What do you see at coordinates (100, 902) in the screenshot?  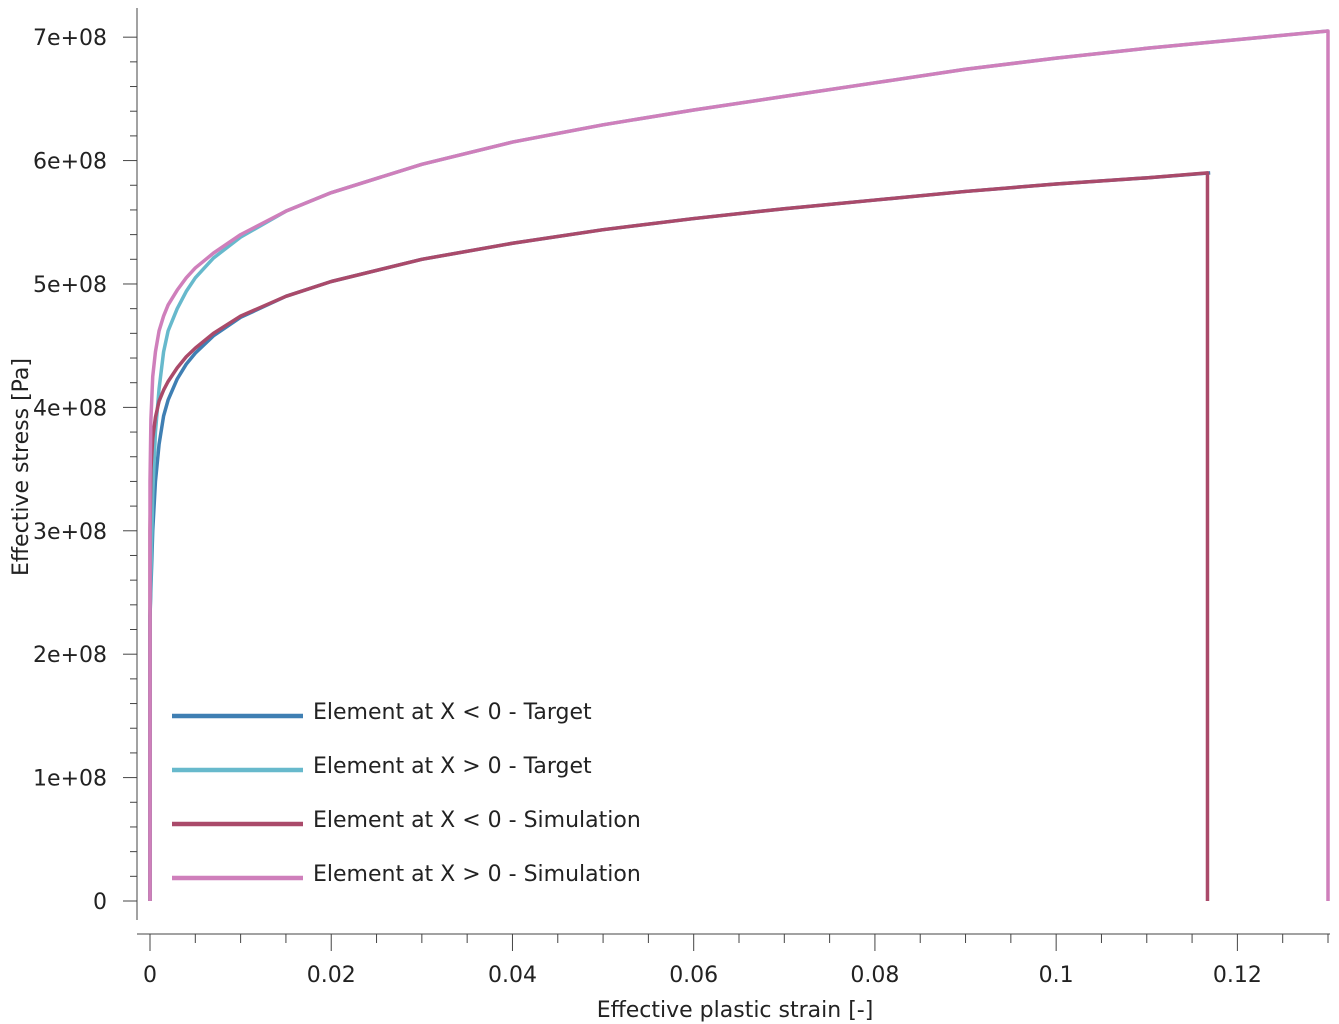 I see `y-tick-label: 0` at bounding box center [100, 902].